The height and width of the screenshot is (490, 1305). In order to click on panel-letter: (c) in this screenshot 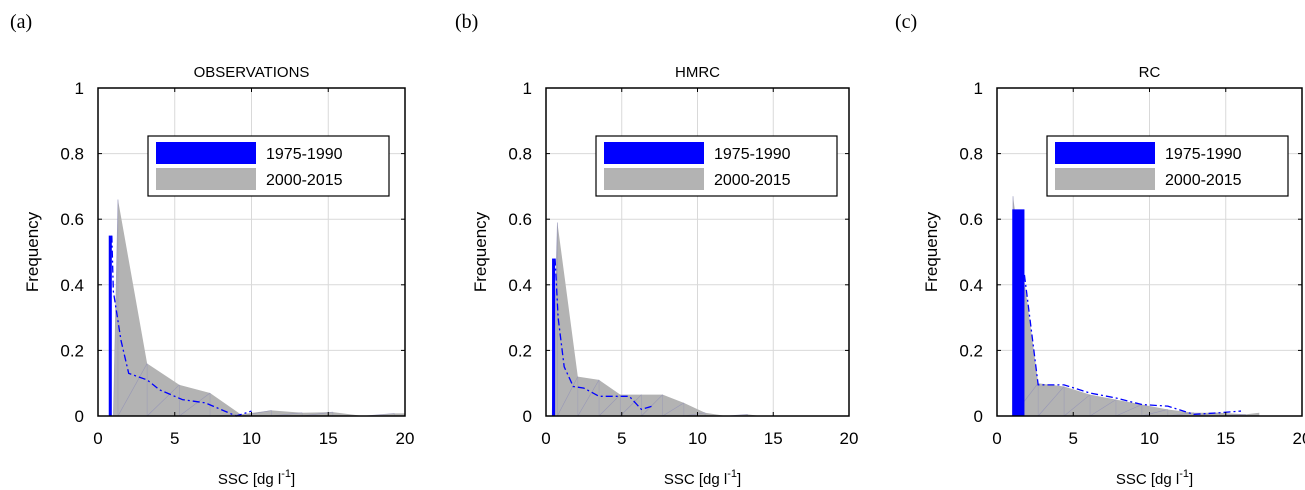, I will do `click(906, 22)`.